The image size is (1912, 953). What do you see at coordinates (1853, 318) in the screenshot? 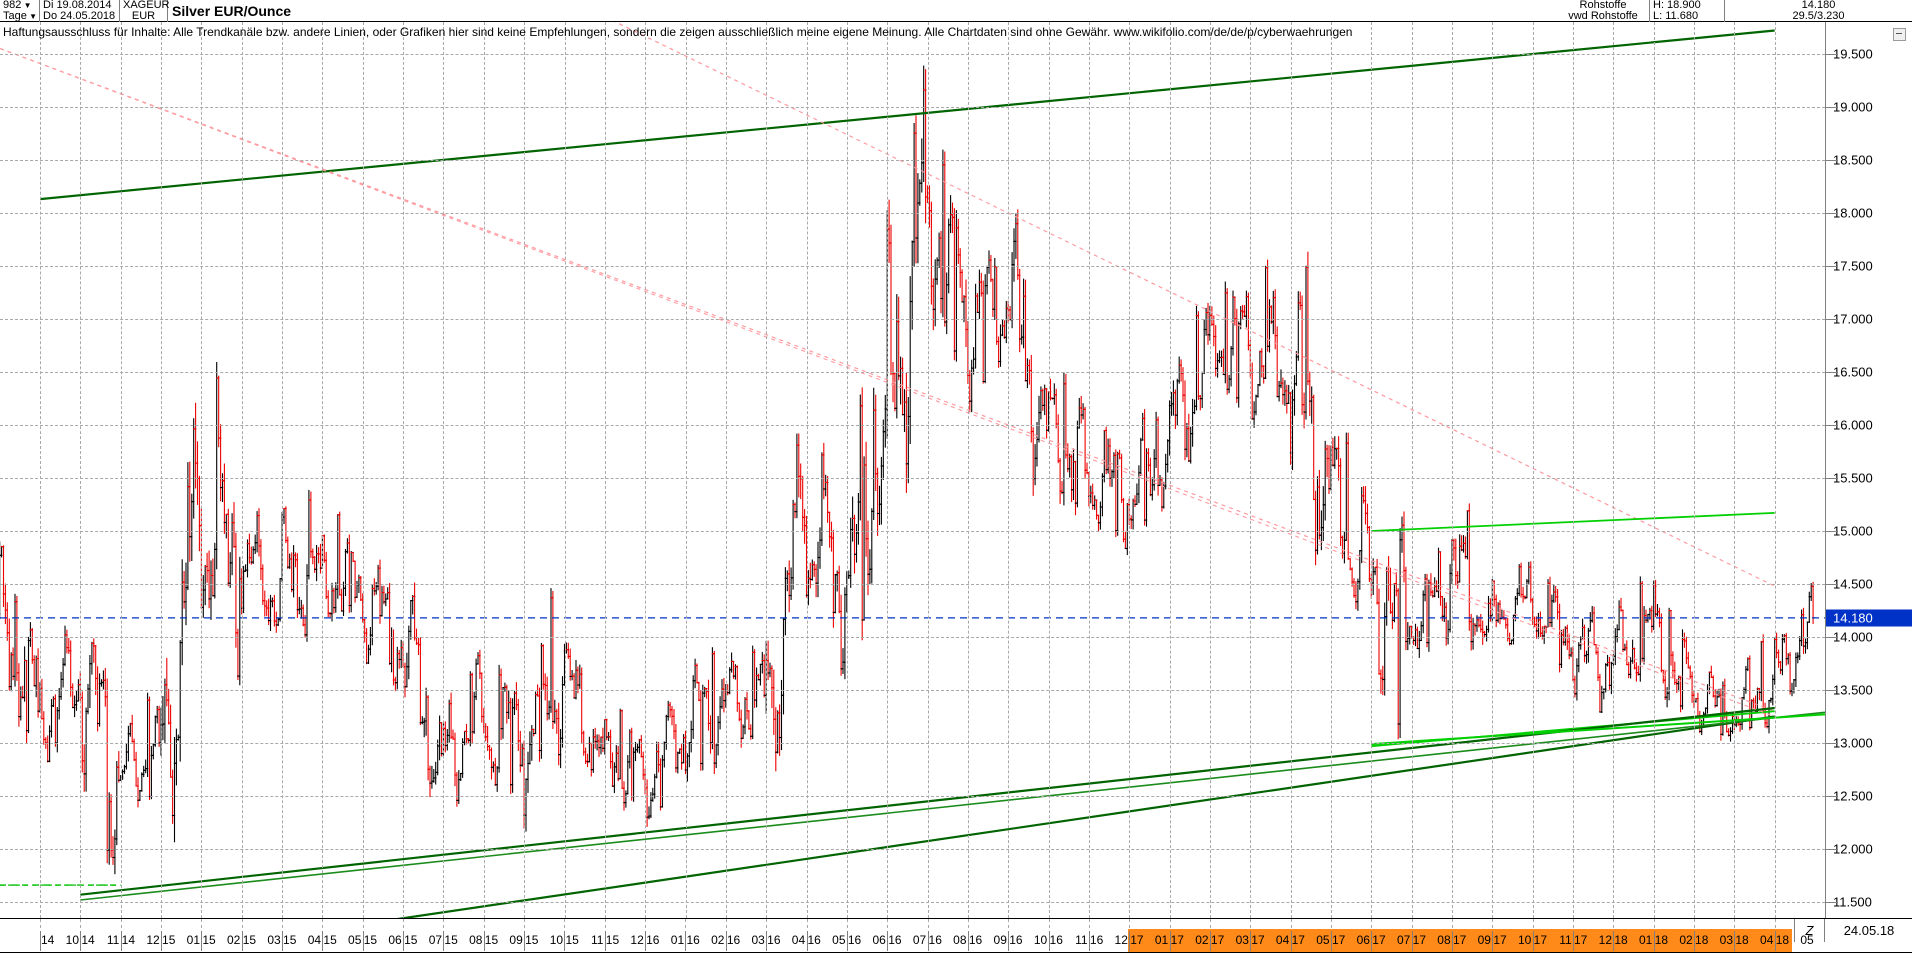
I see `price-axis-label-17.000: 17.000` at bounding box center [1853, 318].